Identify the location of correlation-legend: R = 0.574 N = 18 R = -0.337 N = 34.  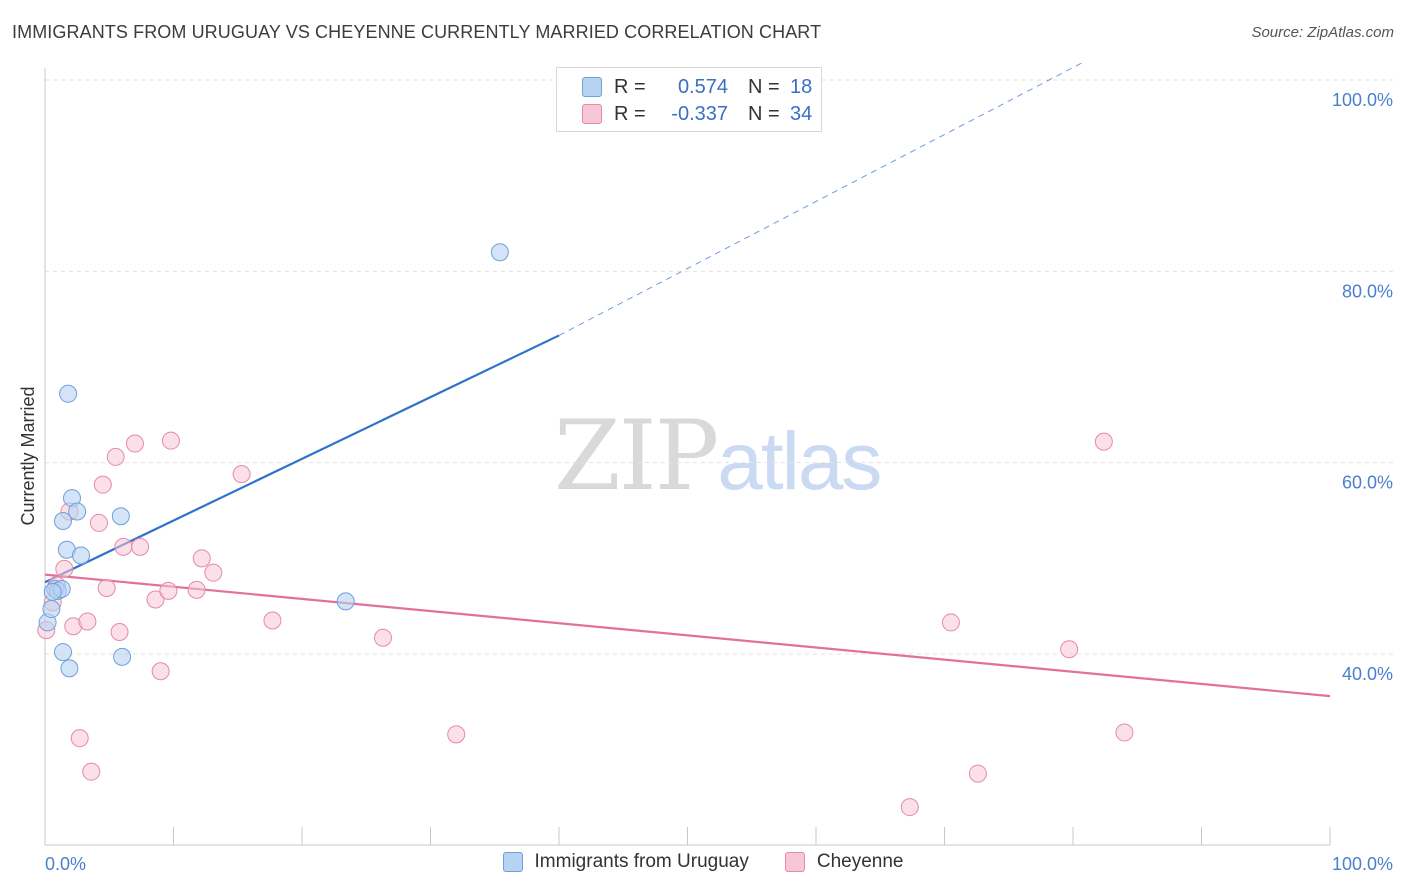
(689, 99).